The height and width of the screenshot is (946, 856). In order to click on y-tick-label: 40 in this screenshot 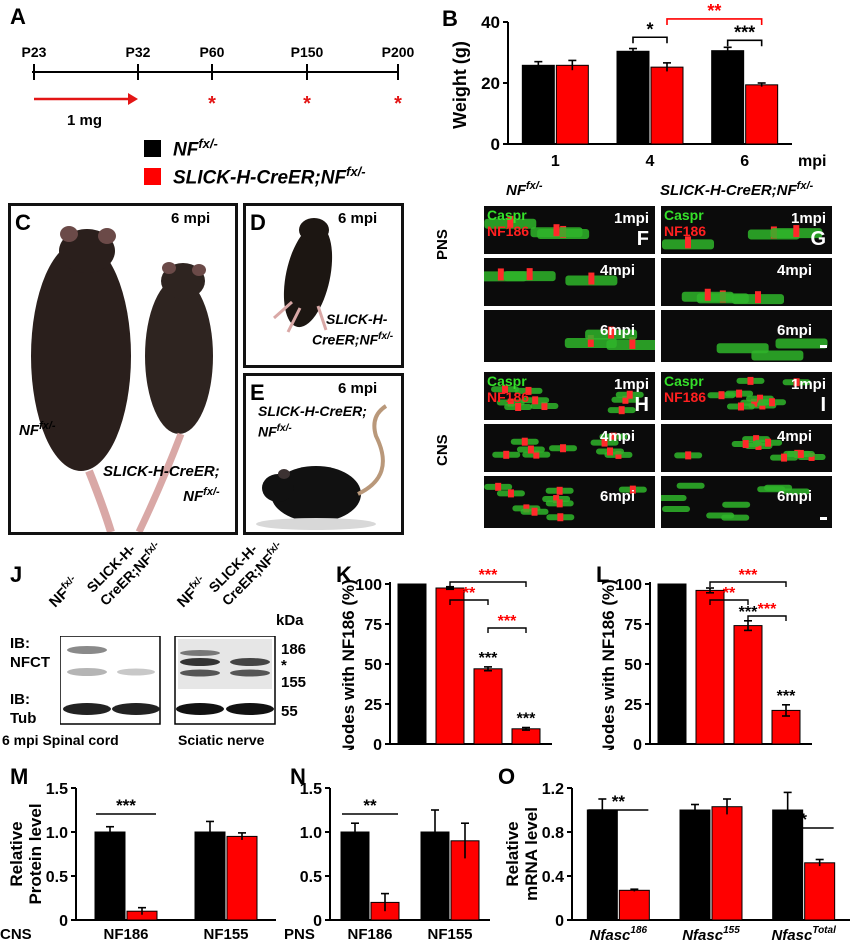, I will do `click(490, 22)`.